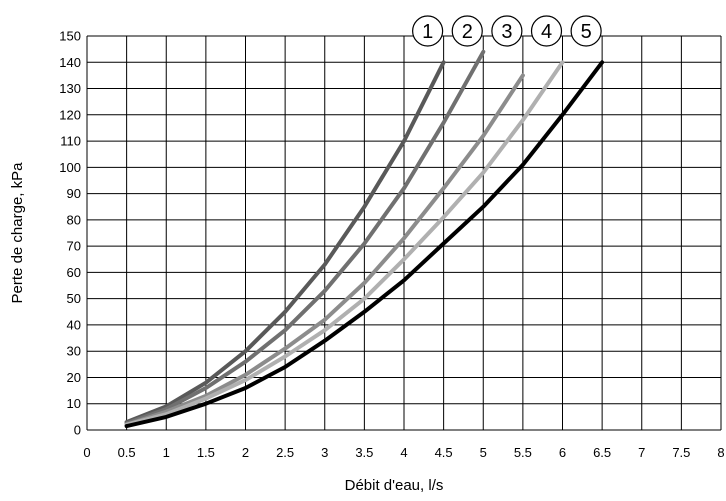 The image size is (726, 501). Describe the element at coordinates (394, 485) in the screenshot. I see `x-axis-label: Débit d'eau, l/s` at that location.